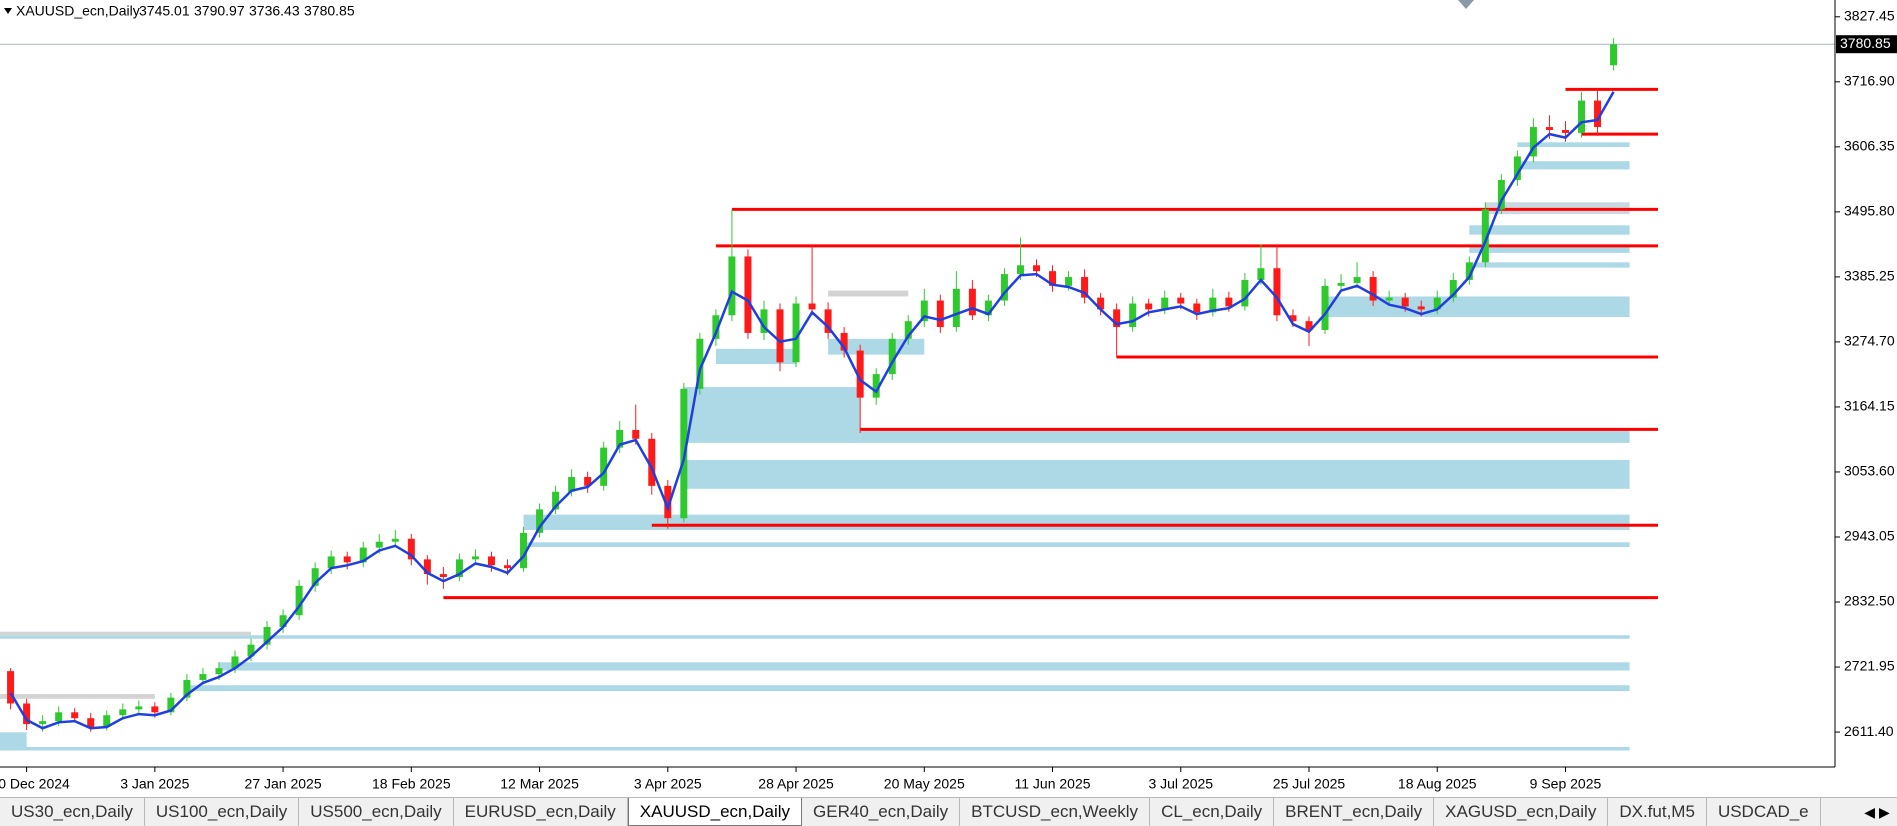  What do you see at coordinates (329, 11) in the screenshot?
I see `close: 3780.85` at bounding box center [329, 11].